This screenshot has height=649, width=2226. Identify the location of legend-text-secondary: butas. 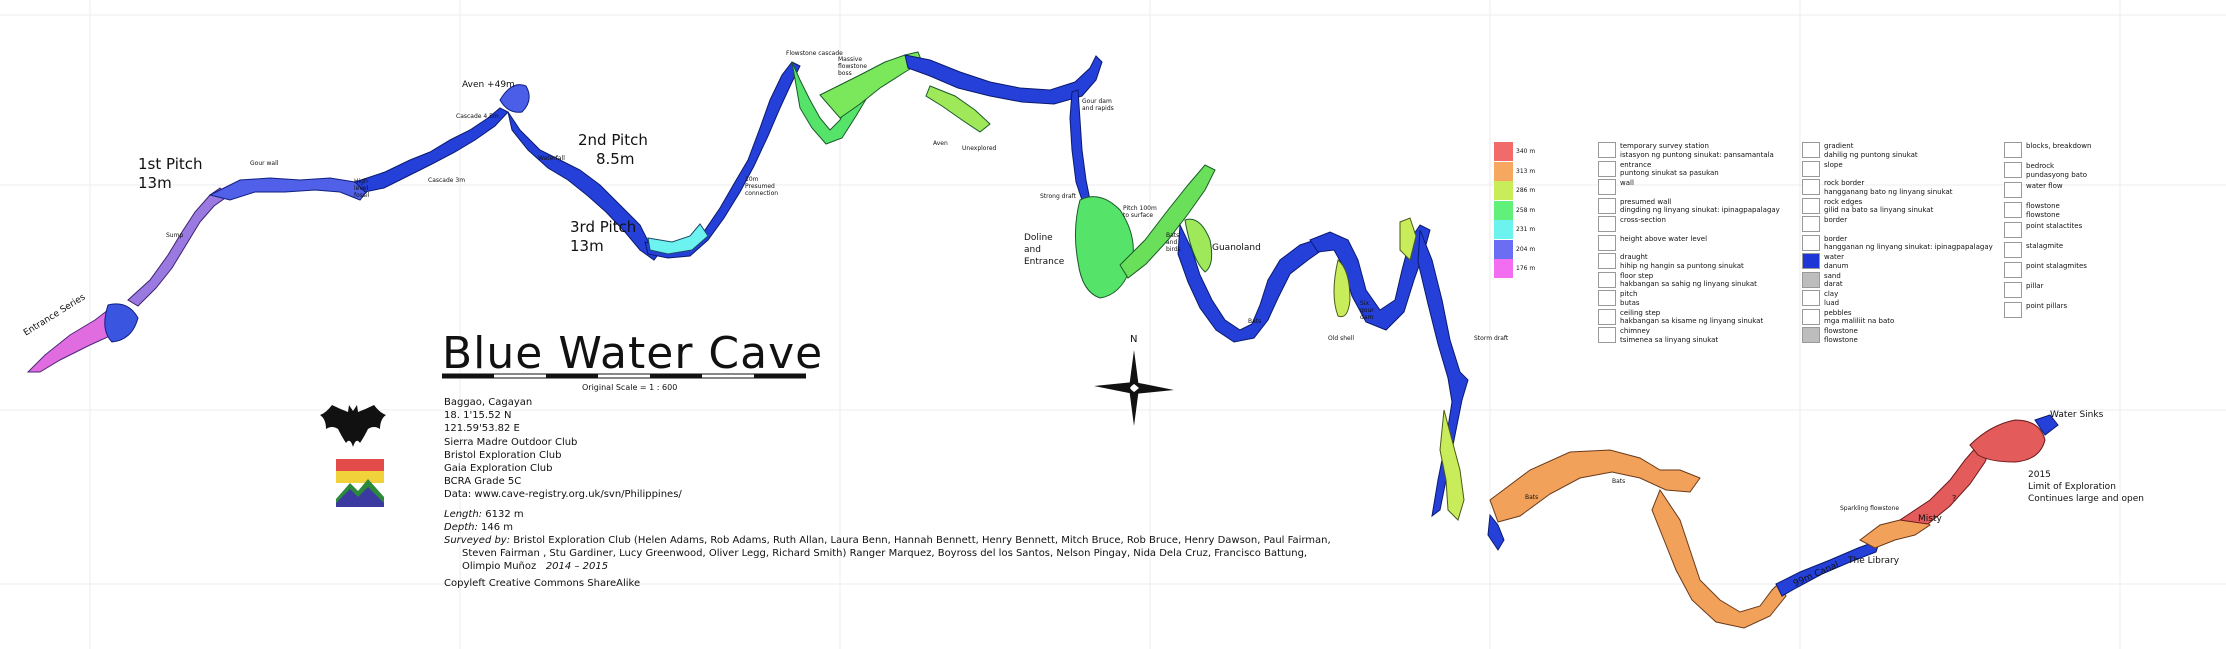
(1630, 302).